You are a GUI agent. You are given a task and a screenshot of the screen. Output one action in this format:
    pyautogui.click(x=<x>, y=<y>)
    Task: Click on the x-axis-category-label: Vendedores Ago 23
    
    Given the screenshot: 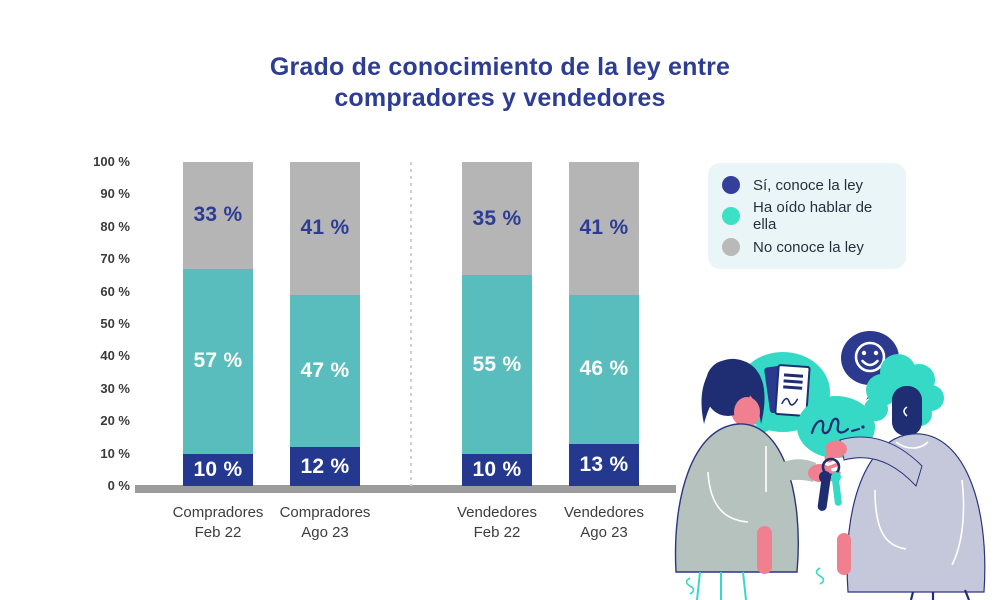 What is the action you would take?
    pyautogui.click(x=604, y=522)
    